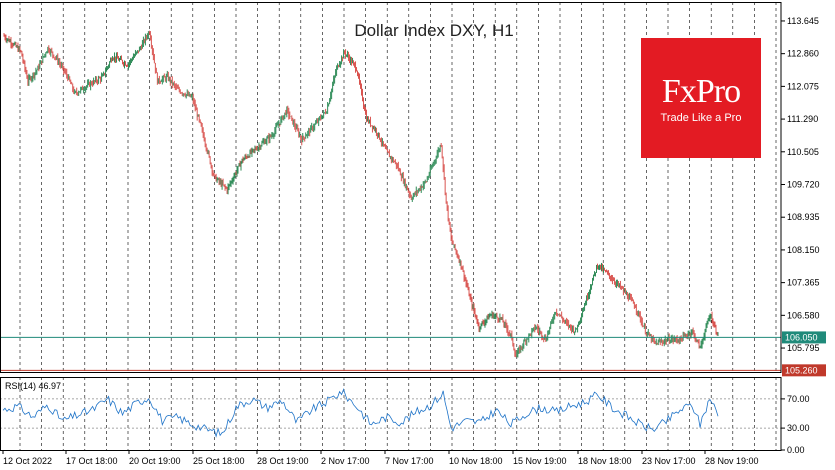  Describe the element at coordinates (798, 399) in the screenshot. I see `rsi-tick-label: 70.00` at that location.